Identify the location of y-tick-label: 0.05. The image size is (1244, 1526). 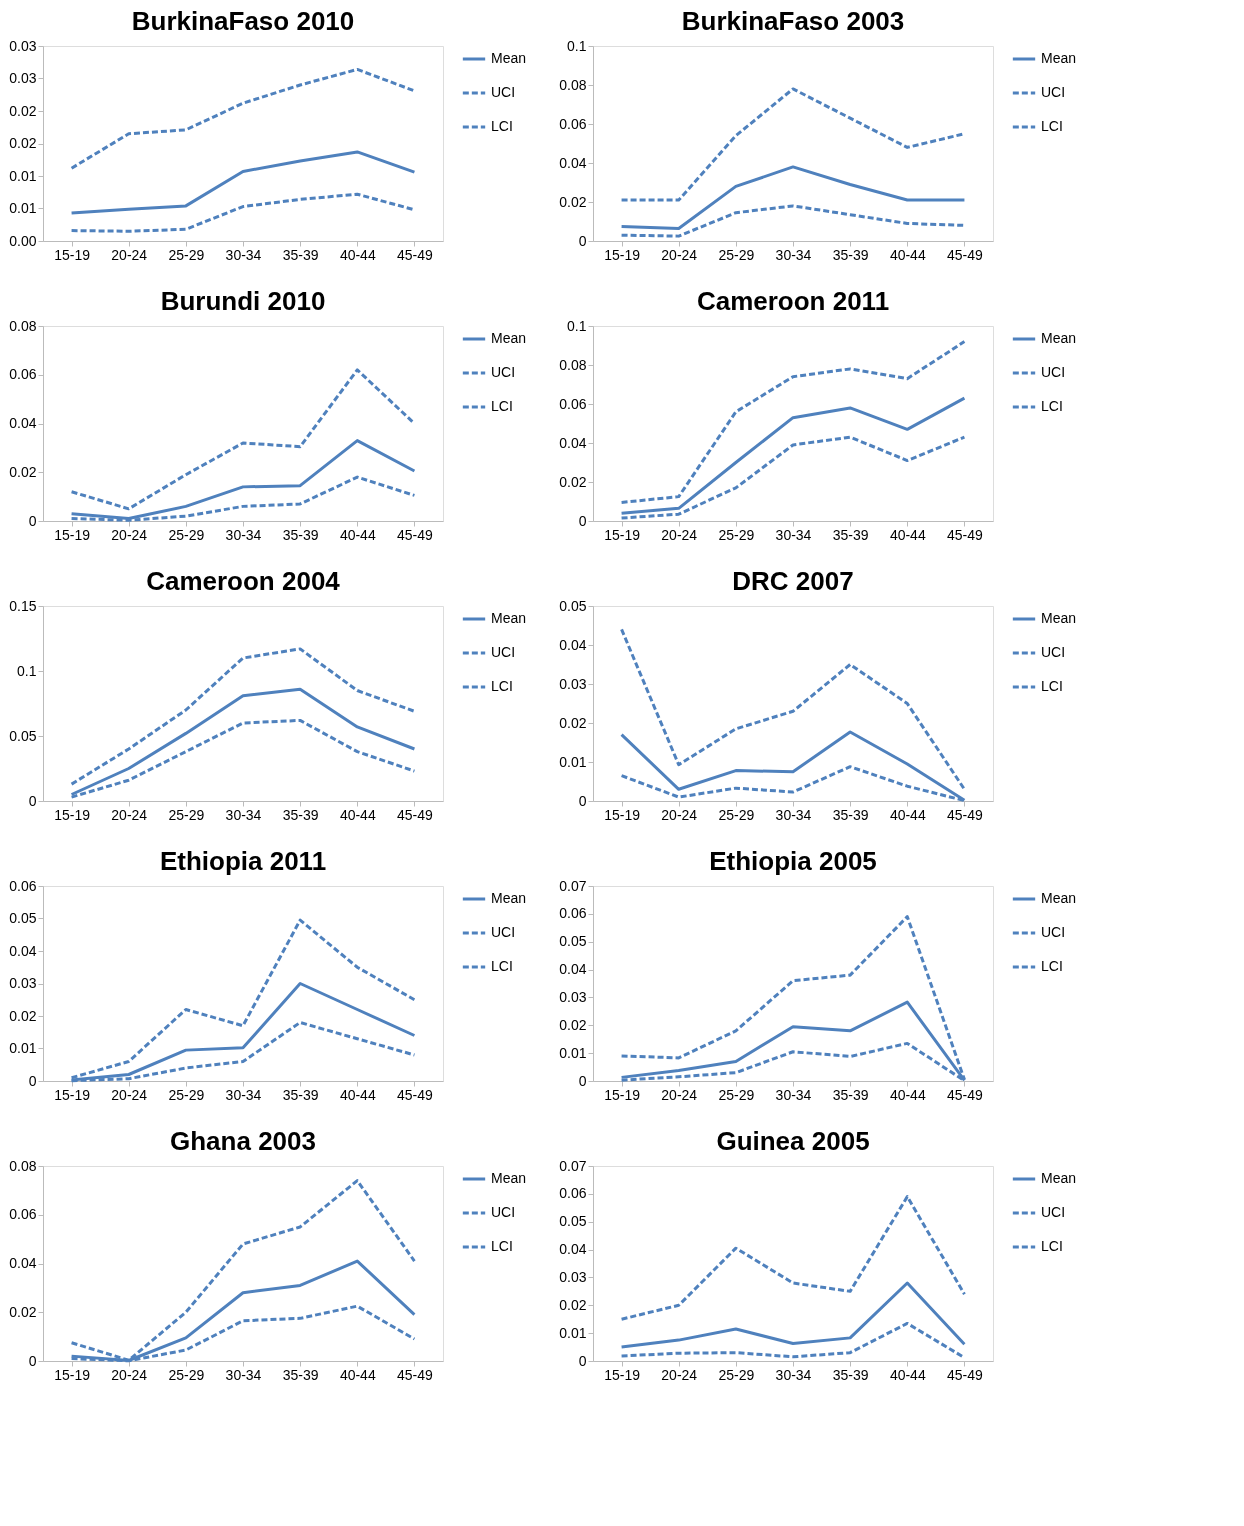
(573, 1221).